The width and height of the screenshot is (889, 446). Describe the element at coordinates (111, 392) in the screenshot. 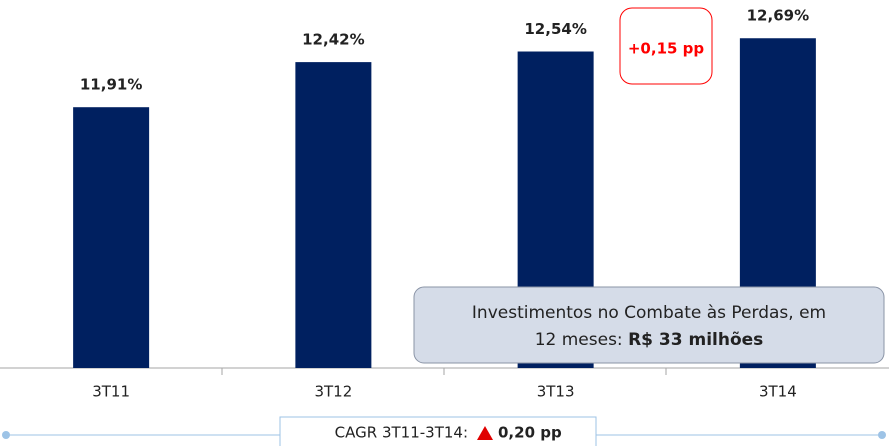

I see `x-tick-label: 3T11` at that location.